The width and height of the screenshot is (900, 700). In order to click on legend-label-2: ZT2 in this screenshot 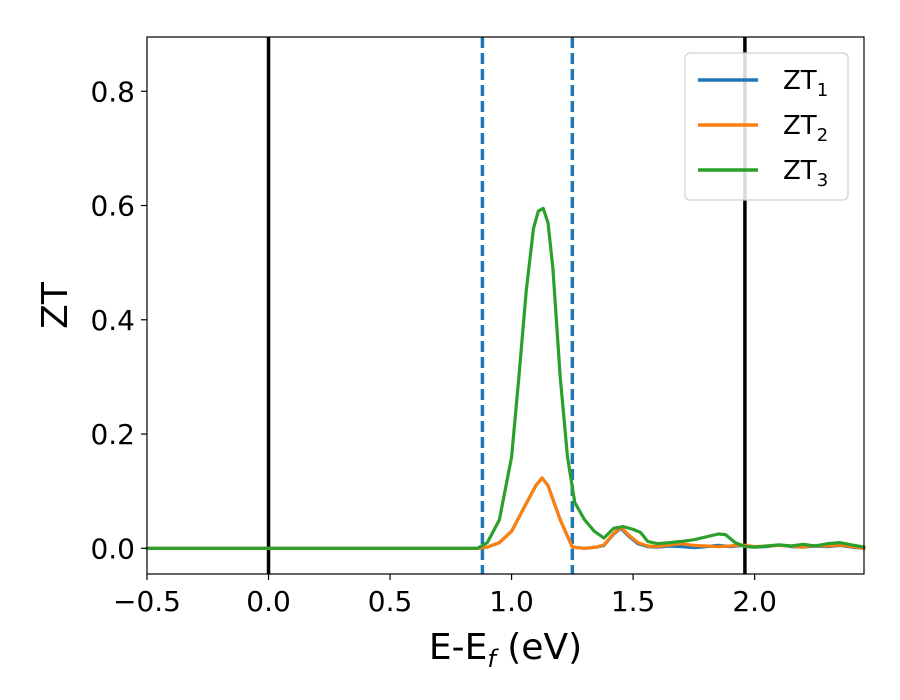, I will do `click(805, 128)`.